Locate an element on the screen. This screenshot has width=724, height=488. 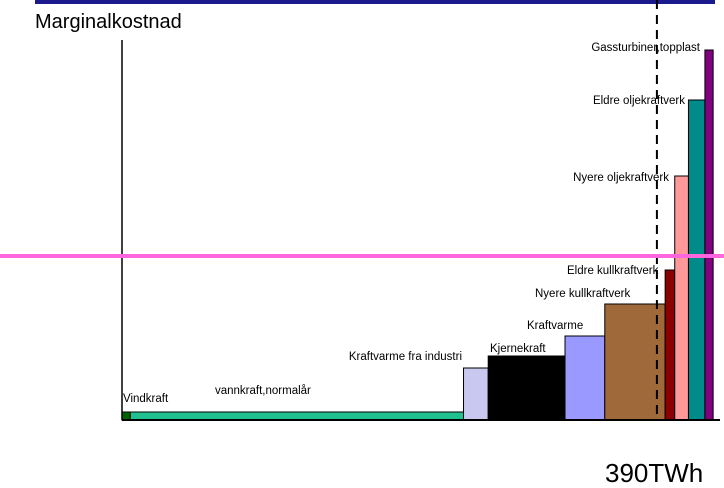
bar-label: Eldre oljekraftverk is located at coordinates (639, 101).